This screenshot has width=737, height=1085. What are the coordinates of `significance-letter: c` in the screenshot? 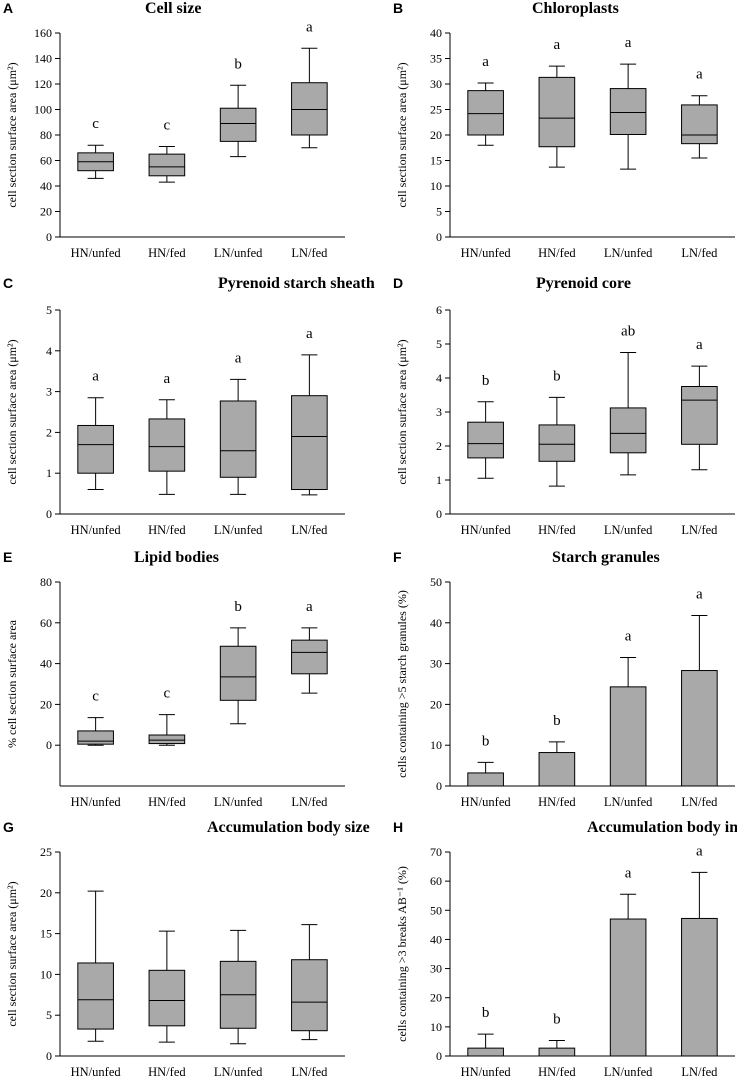 It's located at (95, 124).